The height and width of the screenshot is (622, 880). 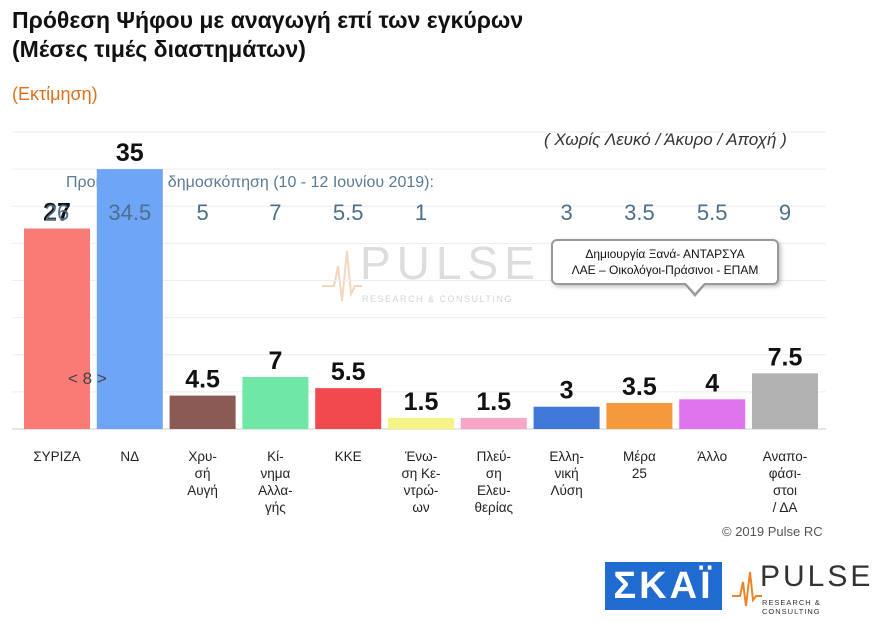 What do you see at coordinates (493, 490) in the screenshot?
I see `category-label-line: Ελευ-` at bounding box center [493, 490].